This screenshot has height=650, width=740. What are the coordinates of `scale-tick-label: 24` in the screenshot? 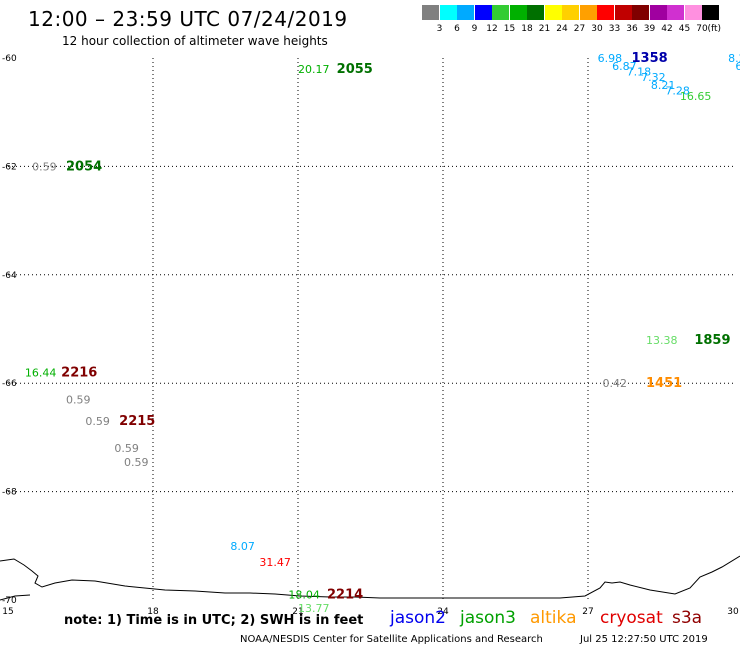 It's located at (562, 29).